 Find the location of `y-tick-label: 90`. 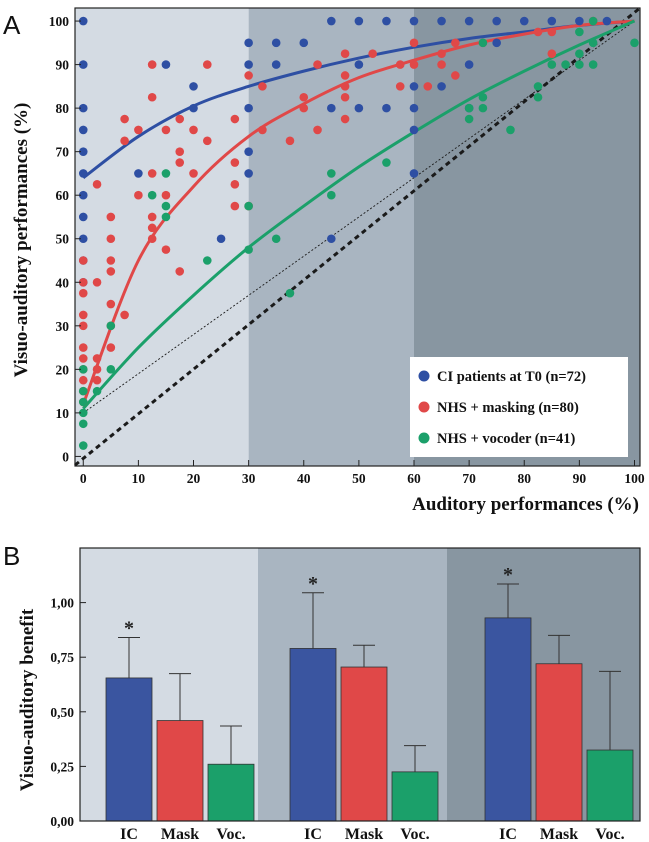

y-tick-label: 90 is located at coordinates (63, 65).